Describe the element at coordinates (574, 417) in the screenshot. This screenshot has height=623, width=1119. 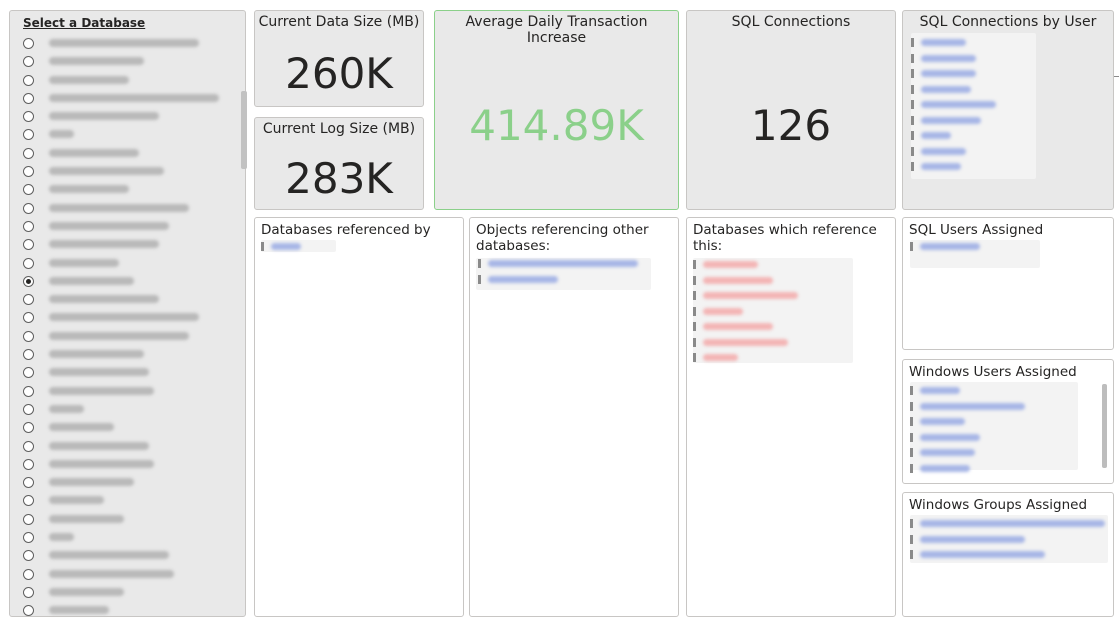
I see `panel-objects-referencing: Objects referencing other databases:` at that location.